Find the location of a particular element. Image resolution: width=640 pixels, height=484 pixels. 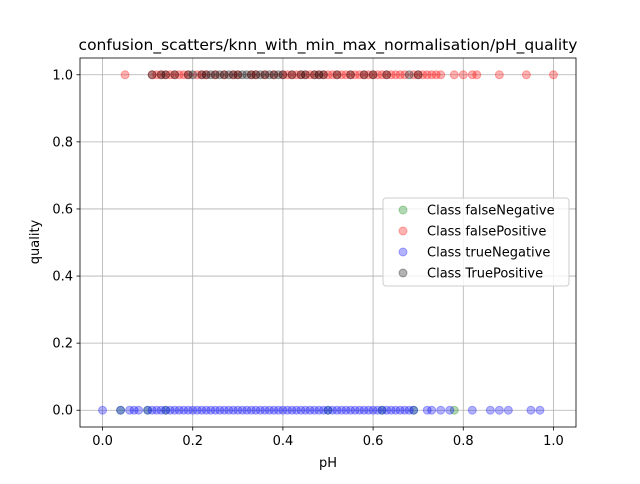

legend-marker is located at coordinates (403, 252).